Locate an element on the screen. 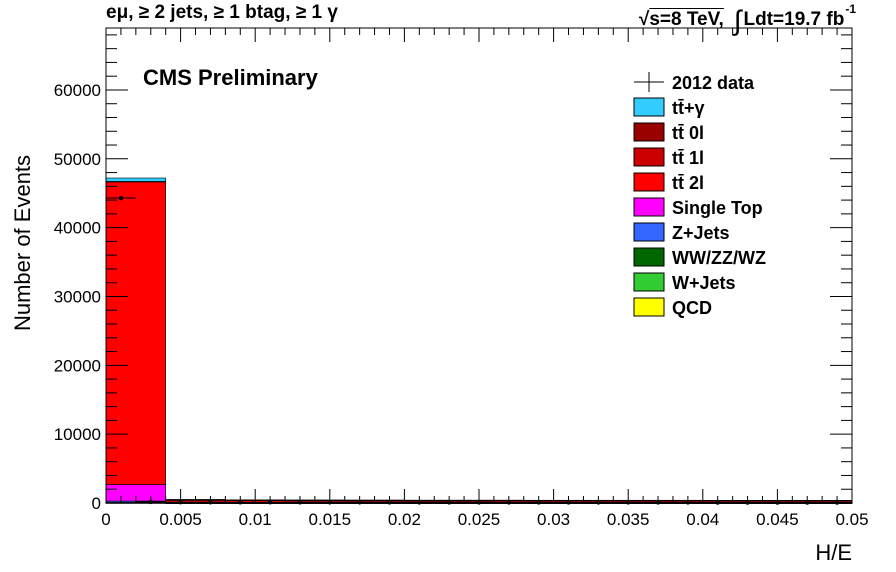 The width and height of the screenshot is (896, 572). legend-label-5: Single Top is located at coordinates (717, 208).